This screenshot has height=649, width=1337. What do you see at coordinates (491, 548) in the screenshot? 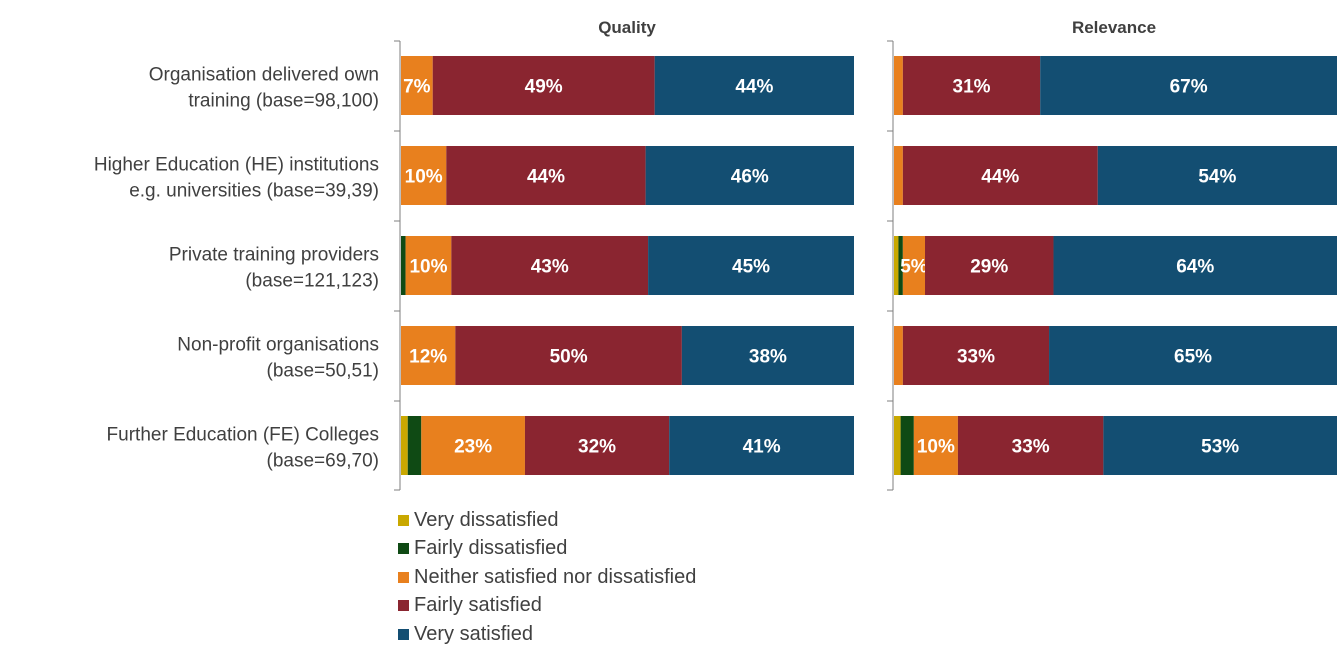
I see `legend-label: Fairly dissatisfied` at bounding box center [491, 548].